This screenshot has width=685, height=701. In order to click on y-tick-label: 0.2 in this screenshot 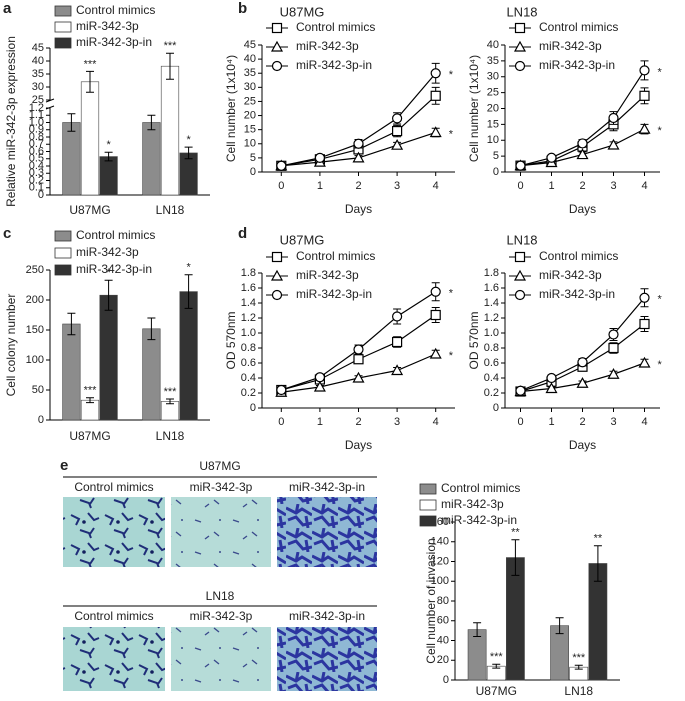, I will do `click(36, 180)`.